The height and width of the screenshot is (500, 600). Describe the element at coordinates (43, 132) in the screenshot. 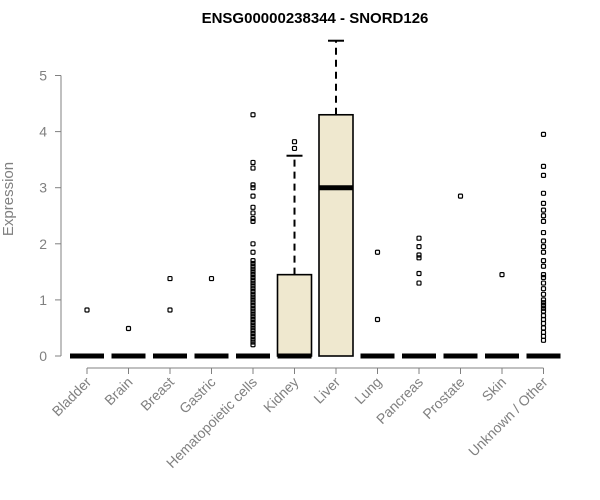

I see `y-tick-label: 4` at that location.